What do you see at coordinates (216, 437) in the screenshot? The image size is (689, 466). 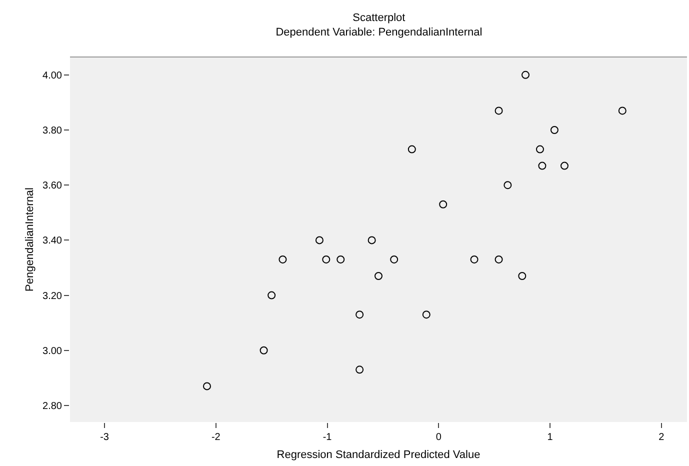 I see `x-tick-label: -2` at bounding box center [216, 437].